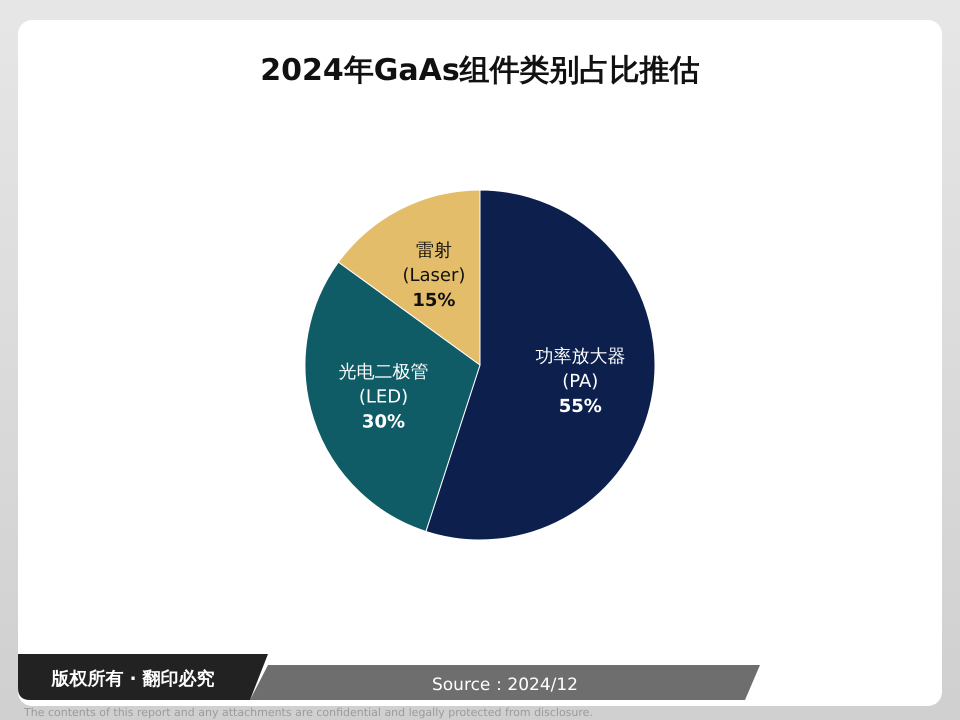  I want to click on data-label: 55%, so click(580, 407).